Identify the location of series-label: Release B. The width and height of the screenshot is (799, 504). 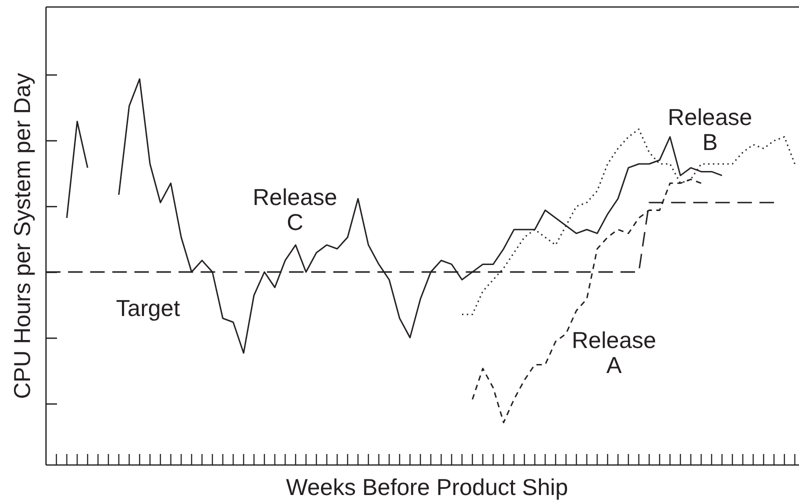
(710, 129).